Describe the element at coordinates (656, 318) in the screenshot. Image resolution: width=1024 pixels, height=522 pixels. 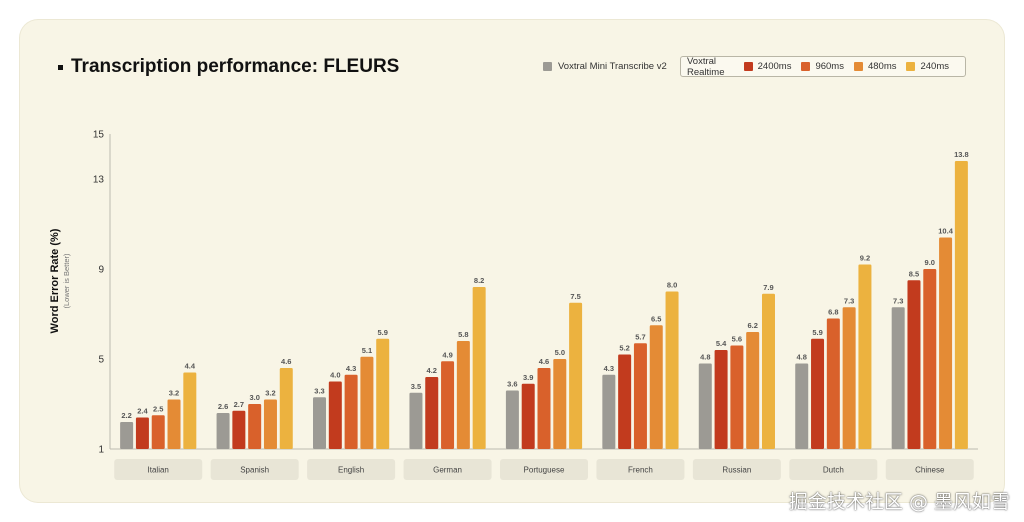
I see `value-label-french-3: 6.5` at that location.